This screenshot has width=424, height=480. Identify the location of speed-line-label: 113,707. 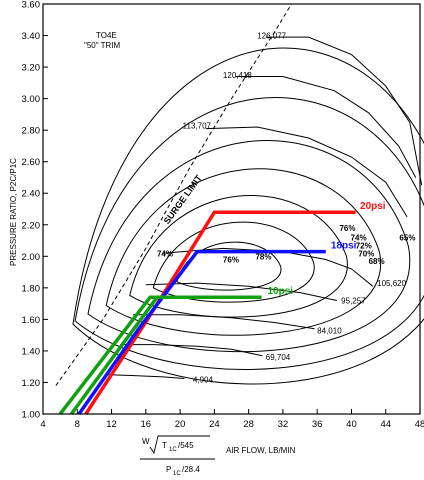
(197, 125).